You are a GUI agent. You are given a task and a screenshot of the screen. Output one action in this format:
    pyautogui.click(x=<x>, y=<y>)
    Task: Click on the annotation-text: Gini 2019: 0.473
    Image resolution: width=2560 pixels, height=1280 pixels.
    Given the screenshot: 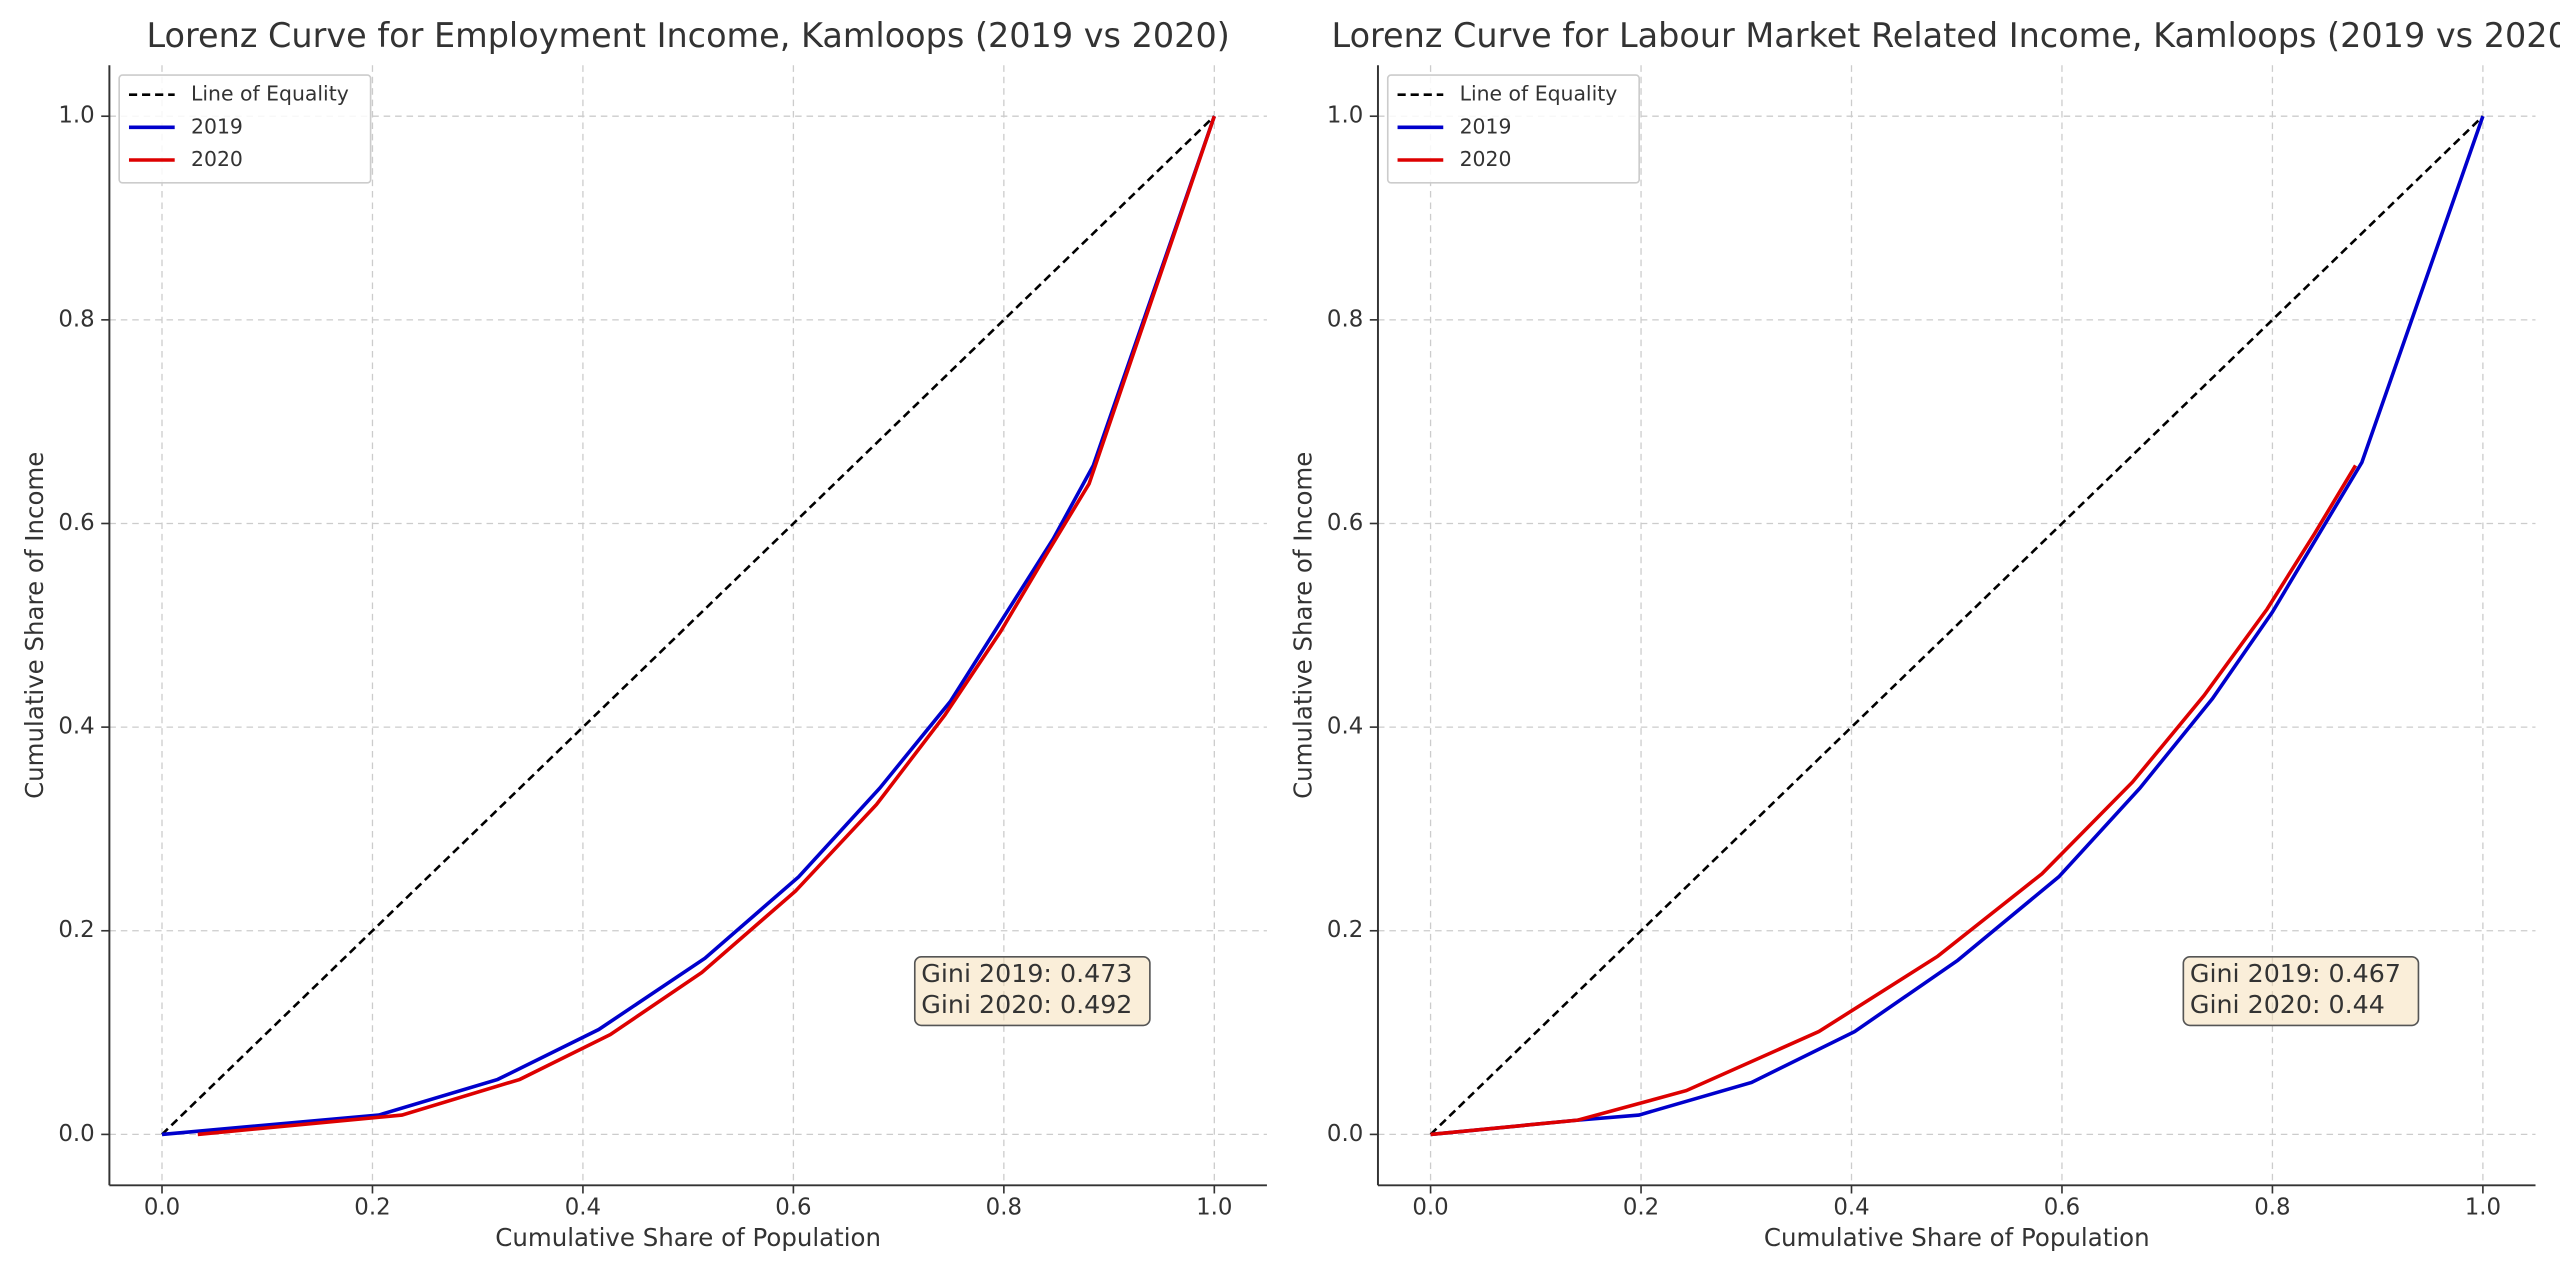 What is the action you would take?
    pyautogui.click(x=1026, y=973)
    